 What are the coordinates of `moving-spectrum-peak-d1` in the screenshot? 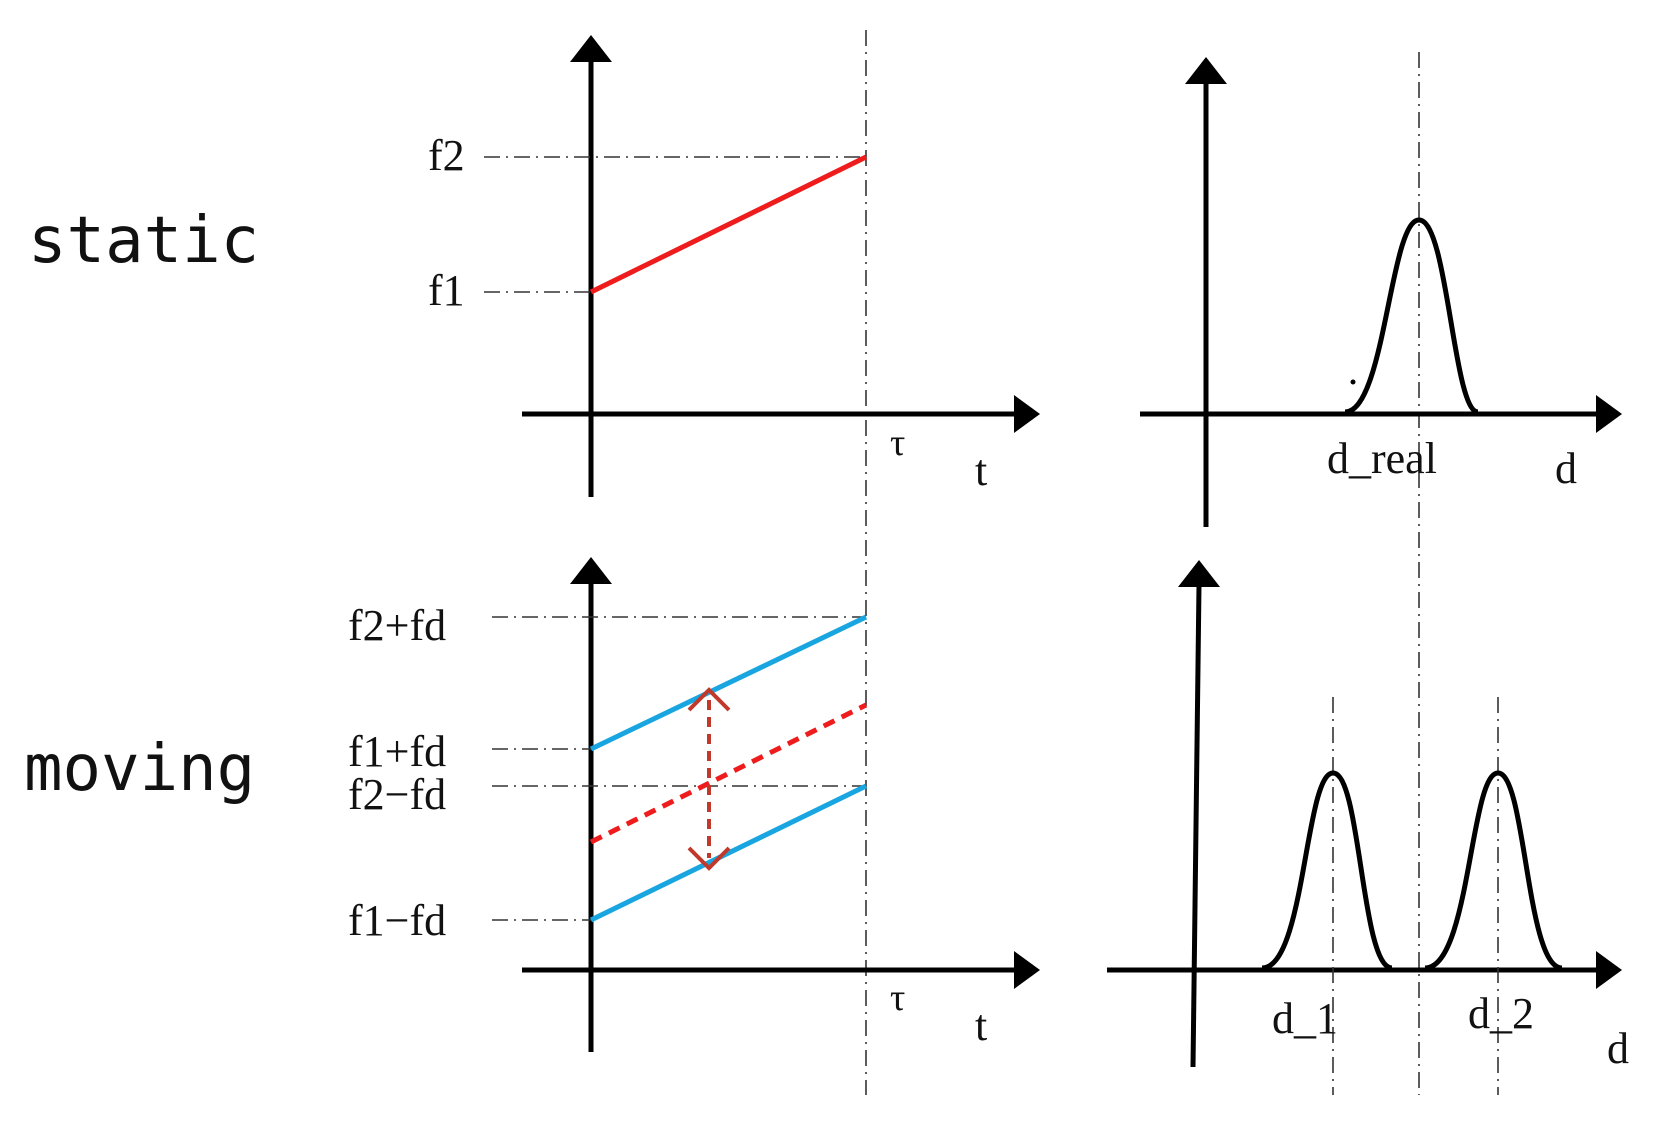 It's located at (1327, 870).